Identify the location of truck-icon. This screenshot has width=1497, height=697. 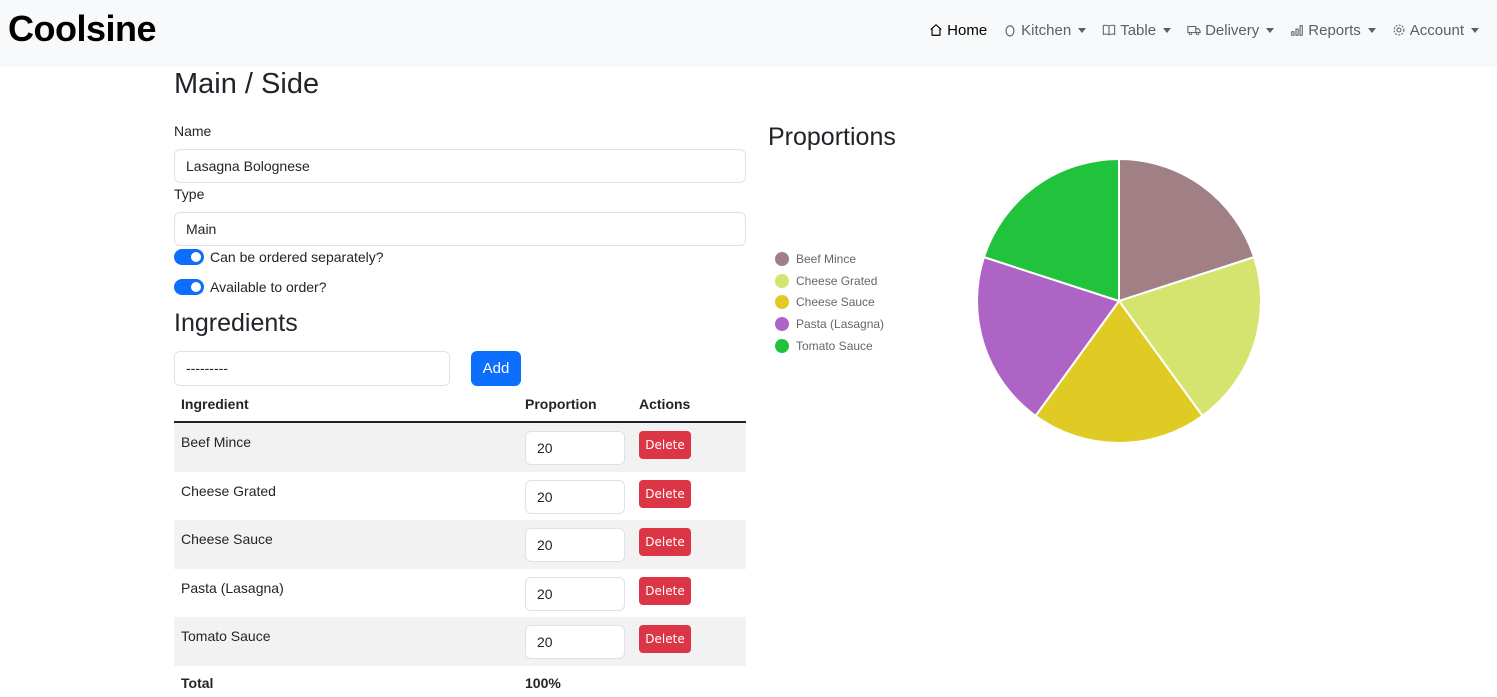
(1194, 30).